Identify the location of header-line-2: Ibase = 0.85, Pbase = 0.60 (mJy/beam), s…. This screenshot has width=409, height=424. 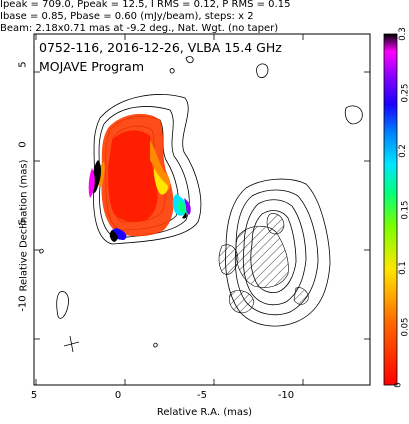
(127, 16).